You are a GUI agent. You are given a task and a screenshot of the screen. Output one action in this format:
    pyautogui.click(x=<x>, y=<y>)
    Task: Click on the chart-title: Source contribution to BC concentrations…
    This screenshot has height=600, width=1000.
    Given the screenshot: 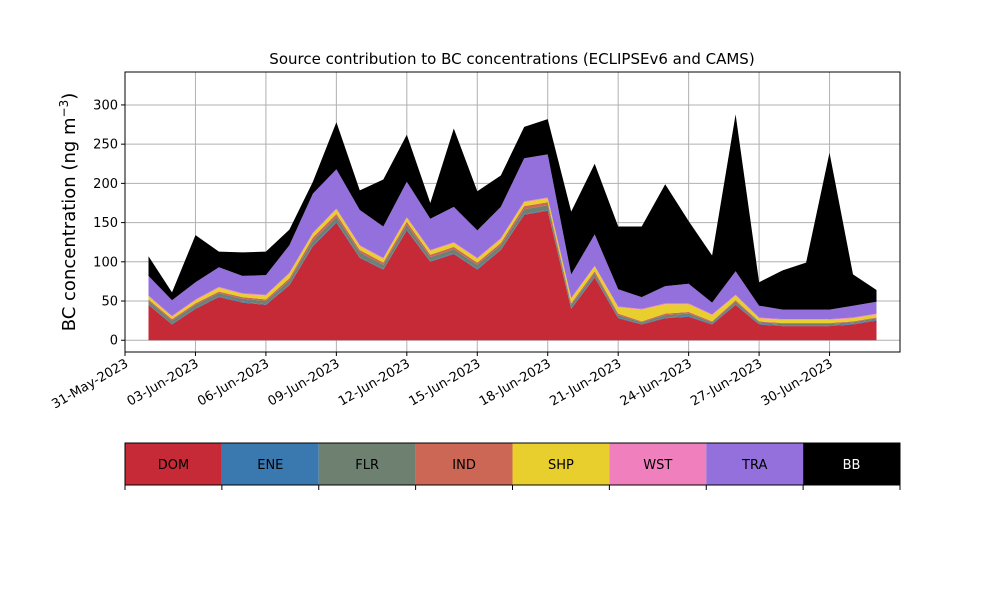 What is the action you would take?
    pyautogui.click(x=511, y=59)
    